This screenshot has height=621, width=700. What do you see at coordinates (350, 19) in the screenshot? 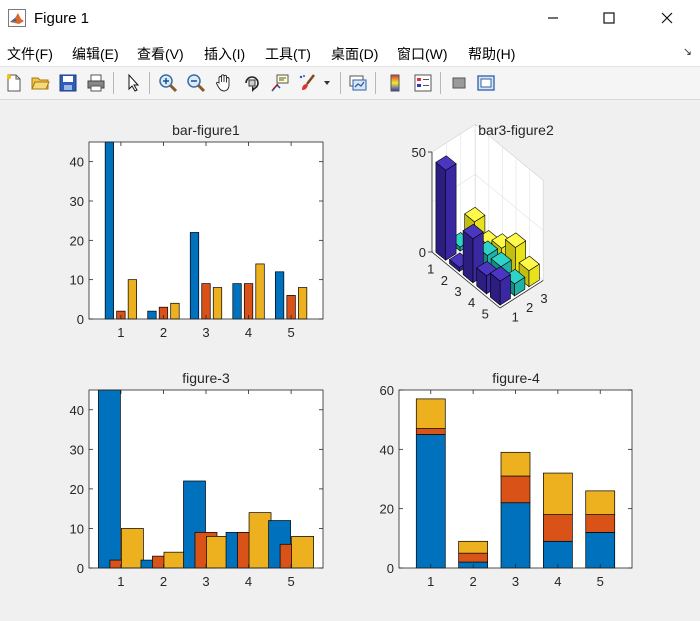
I see `title-bar: Figure 1` at bounding box center [350, 19].